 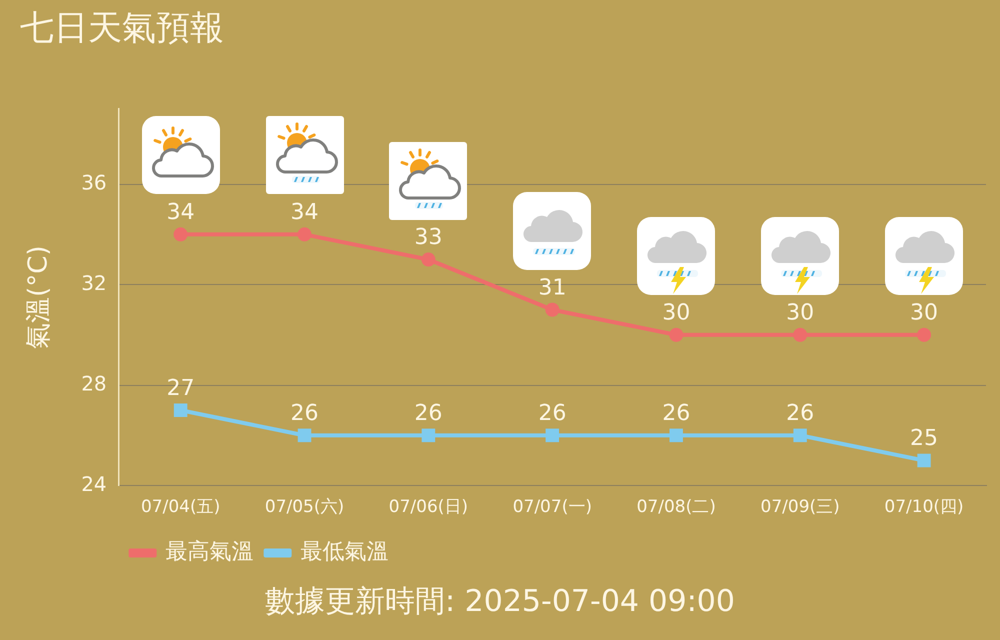 I want to click on y-axis-title: 氣溫(°C), so click(x=38, y=297).